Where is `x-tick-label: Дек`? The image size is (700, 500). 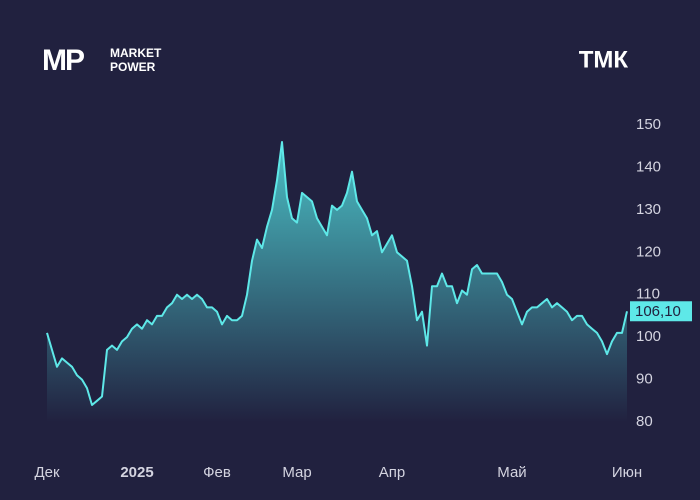 x-tick-label: Дек is located at coordinates (47, 472).